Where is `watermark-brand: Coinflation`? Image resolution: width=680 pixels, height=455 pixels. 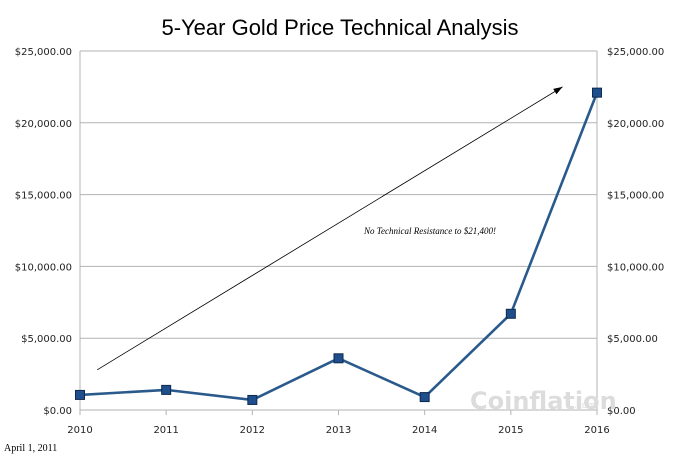 watermark-brand: Coinflation is located at coordinates (543, 401).